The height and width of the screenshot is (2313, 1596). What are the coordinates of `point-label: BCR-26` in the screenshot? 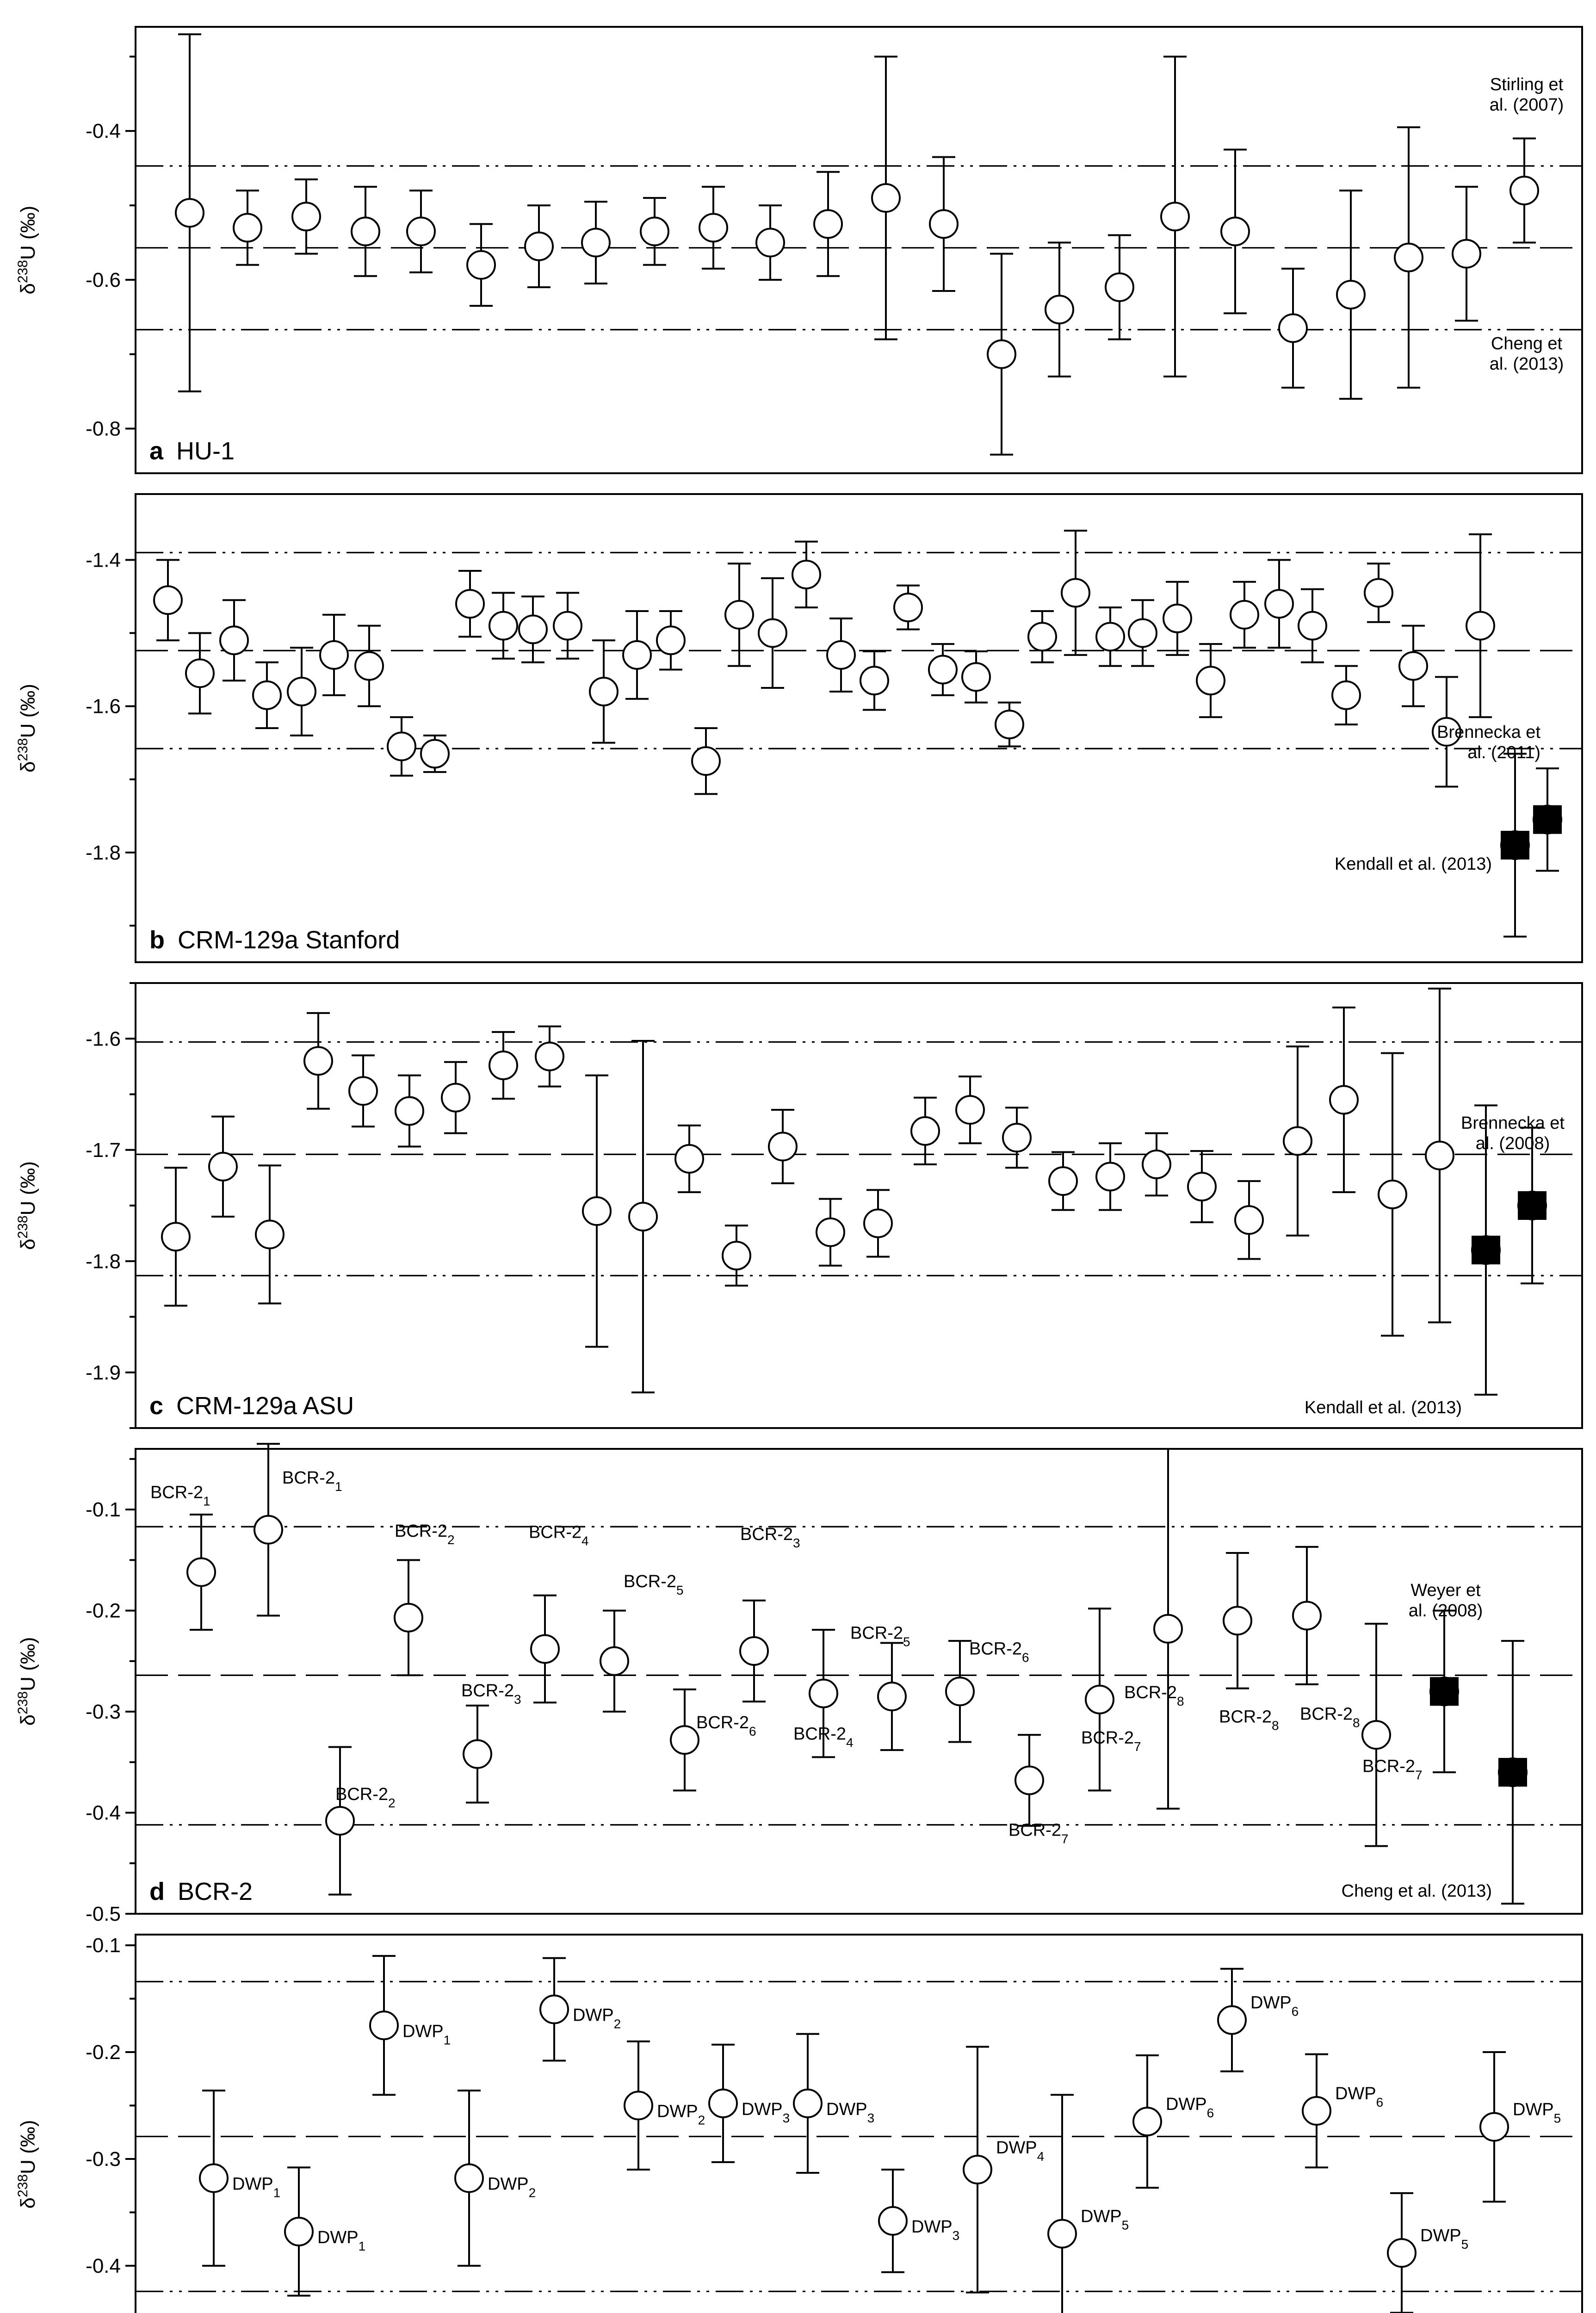 It's located at (726, 1725).